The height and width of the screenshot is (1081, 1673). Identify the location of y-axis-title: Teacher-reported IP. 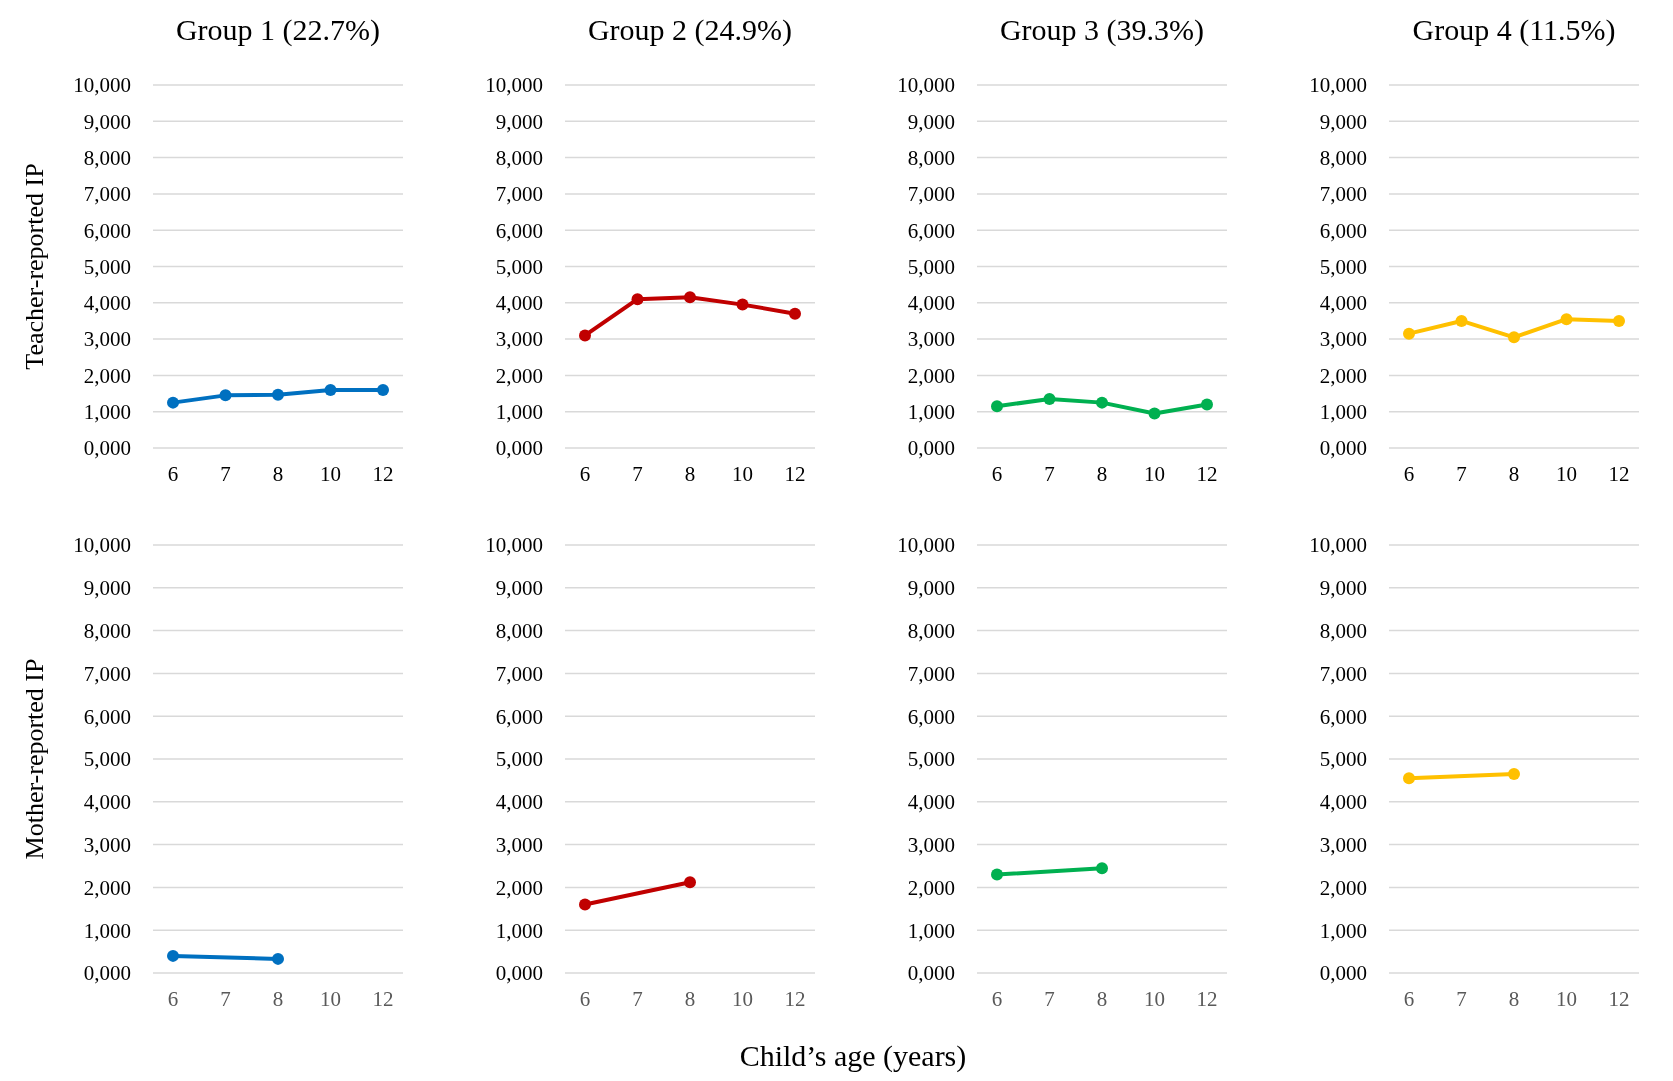
(34, 266).